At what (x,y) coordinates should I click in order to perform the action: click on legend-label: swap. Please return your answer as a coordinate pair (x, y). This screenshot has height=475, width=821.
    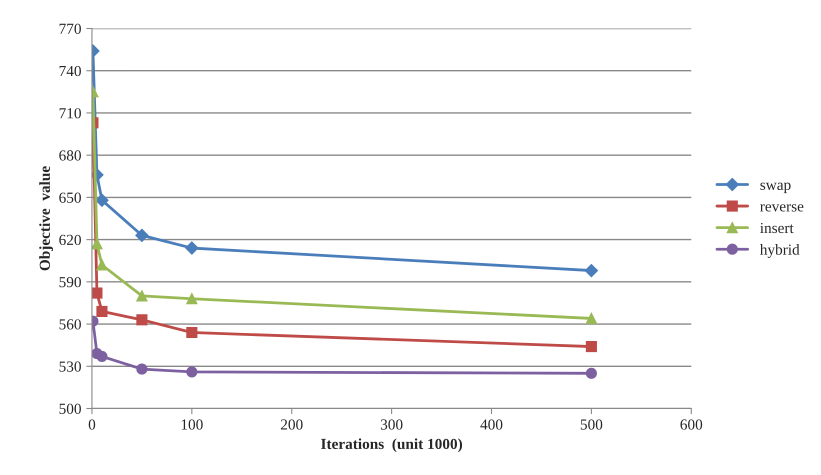
    Looking at the image, I should click on (775, 188).